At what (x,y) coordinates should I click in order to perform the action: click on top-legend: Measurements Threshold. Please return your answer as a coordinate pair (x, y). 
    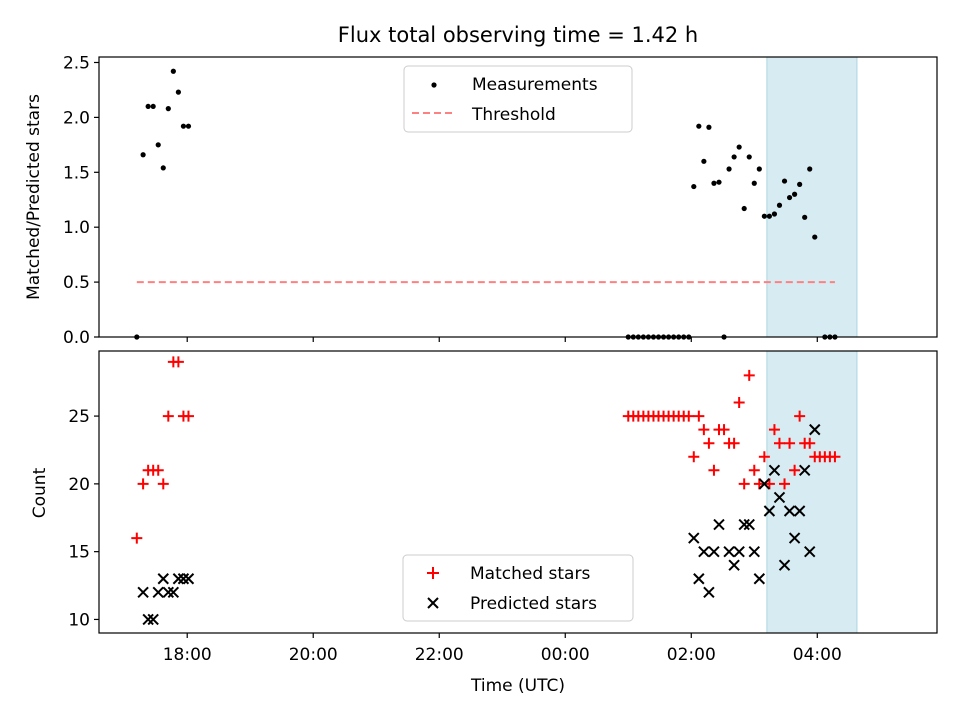
    Looking at the image, I should click on (518, 99).